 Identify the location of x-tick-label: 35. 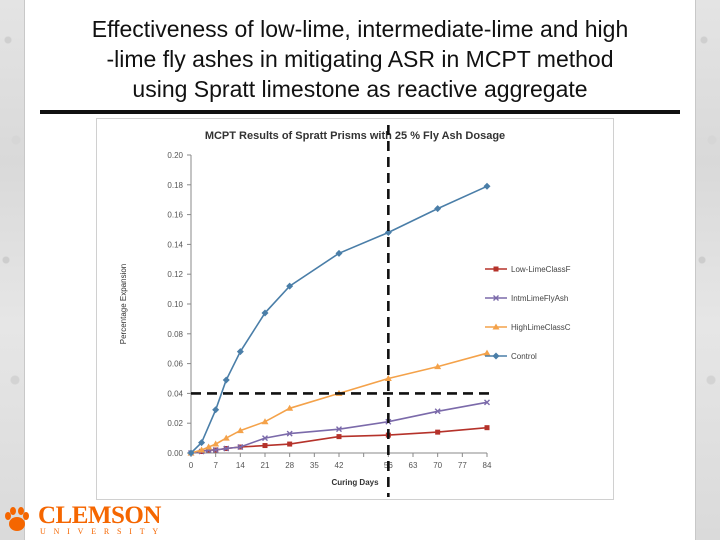
(314, 465).